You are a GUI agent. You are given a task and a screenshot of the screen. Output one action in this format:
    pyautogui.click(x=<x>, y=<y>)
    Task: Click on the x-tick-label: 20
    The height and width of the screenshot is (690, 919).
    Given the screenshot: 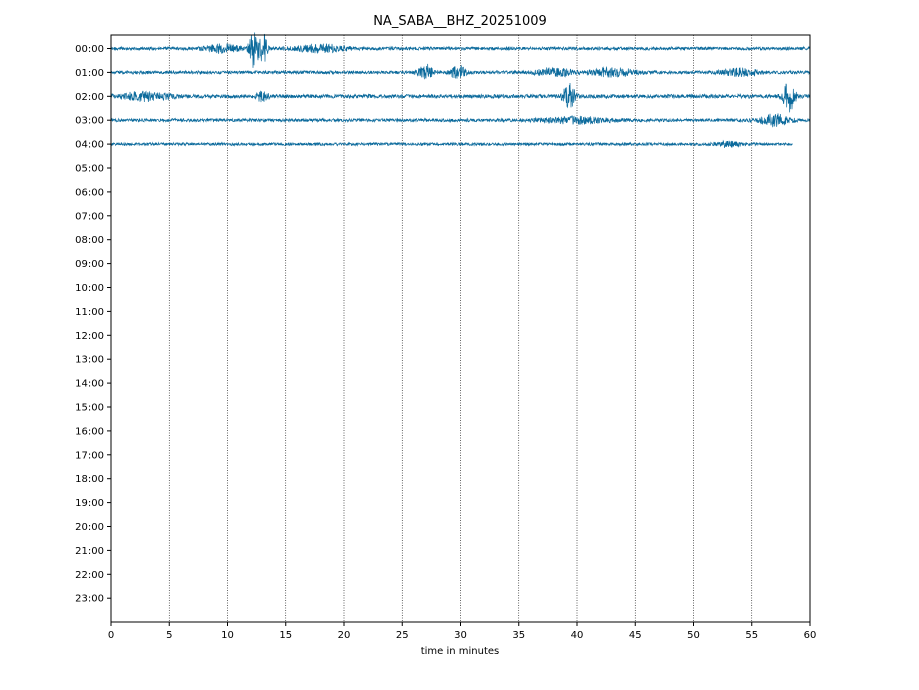 What is the action you would take?
    pyautogui.click(x=344, y=635)
    